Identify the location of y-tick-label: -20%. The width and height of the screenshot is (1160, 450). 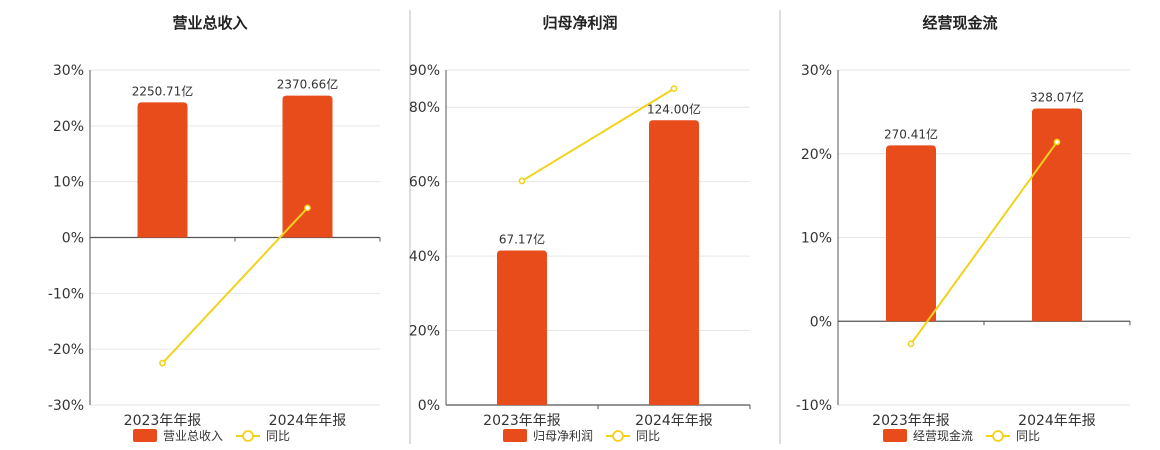
(66, 350).